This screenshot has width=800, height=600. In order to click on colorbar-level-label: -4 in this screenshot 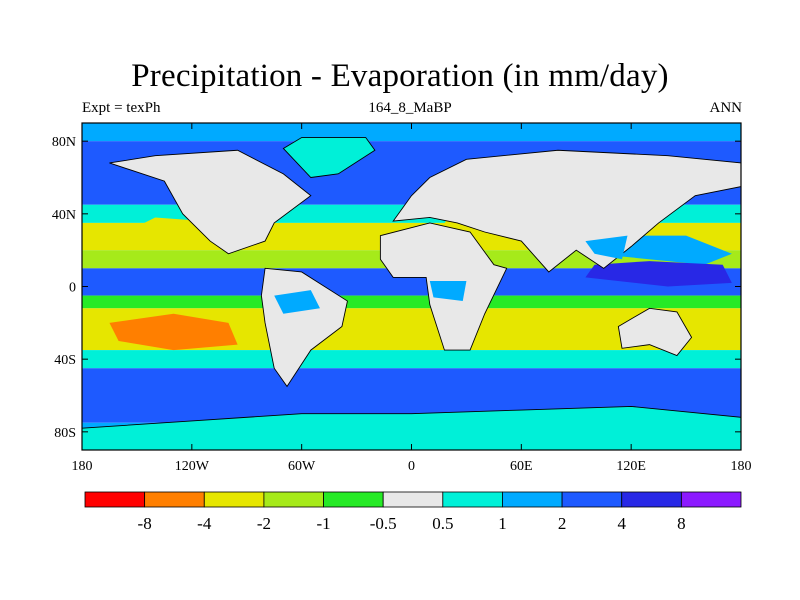, I will do `click(204, 523)`.